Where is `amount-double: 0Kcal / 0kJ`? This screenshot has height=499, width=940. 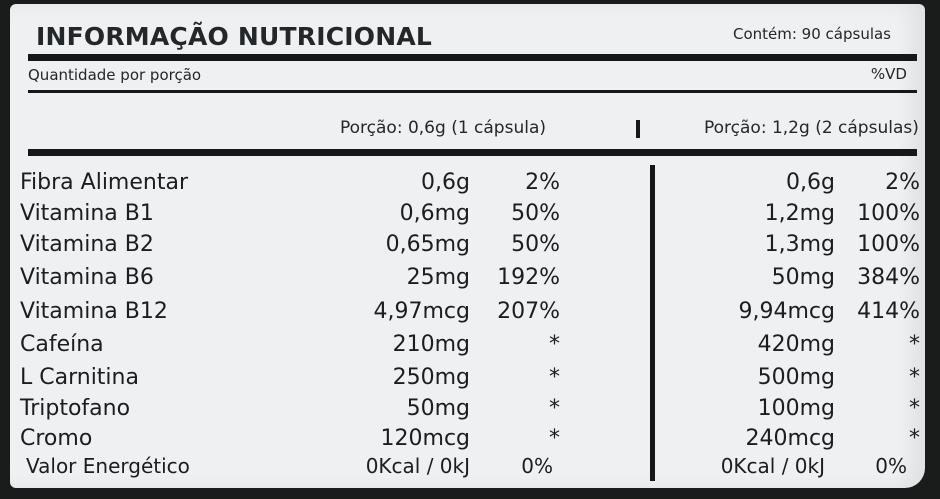
amount-double: 0Kcal / 0kJ is located at coordinates (772, 466).